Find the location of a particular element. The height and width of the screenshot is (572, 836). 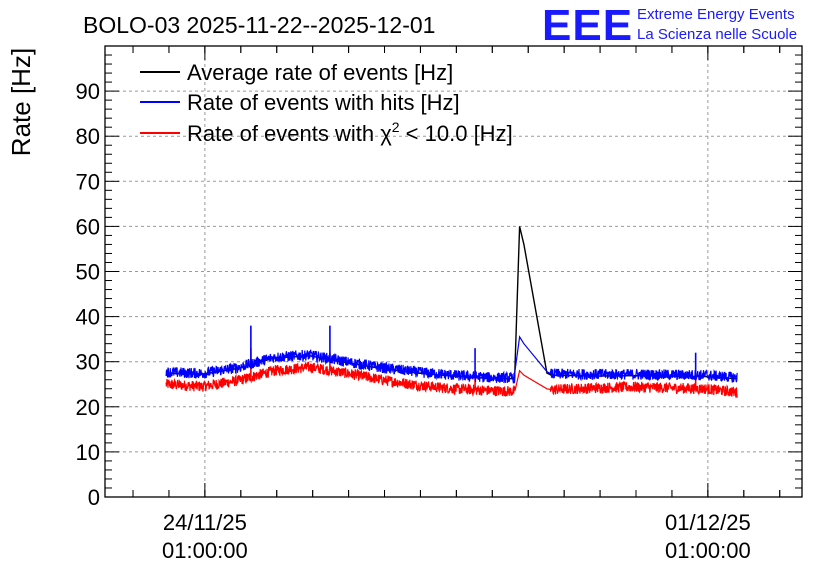

legend-entry: Rate of events with χ2 < 10.0 [Hz] is located at coordinates (326, 132).